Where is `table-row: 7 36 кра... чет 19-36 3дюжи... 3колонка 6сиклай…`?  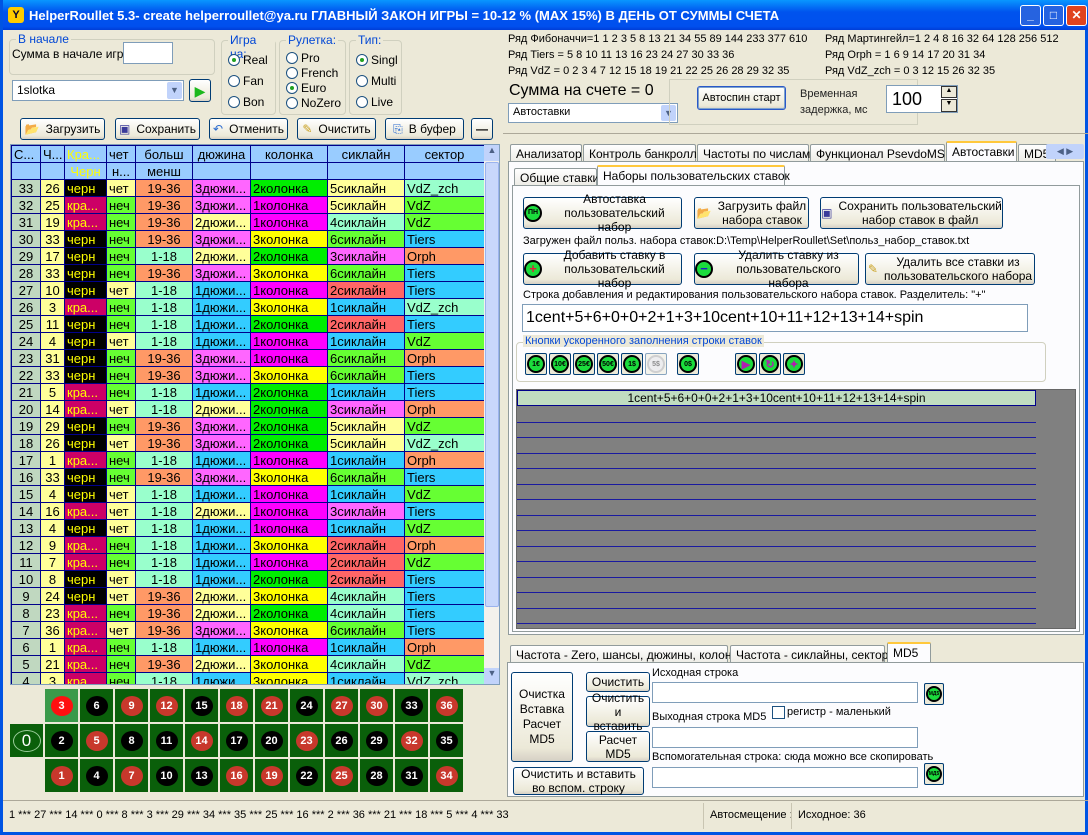
table-row: 7 36 кра... чет 19-36 3дюжи... 3колонка 6сиклай… is located at coordinates (248, 630).